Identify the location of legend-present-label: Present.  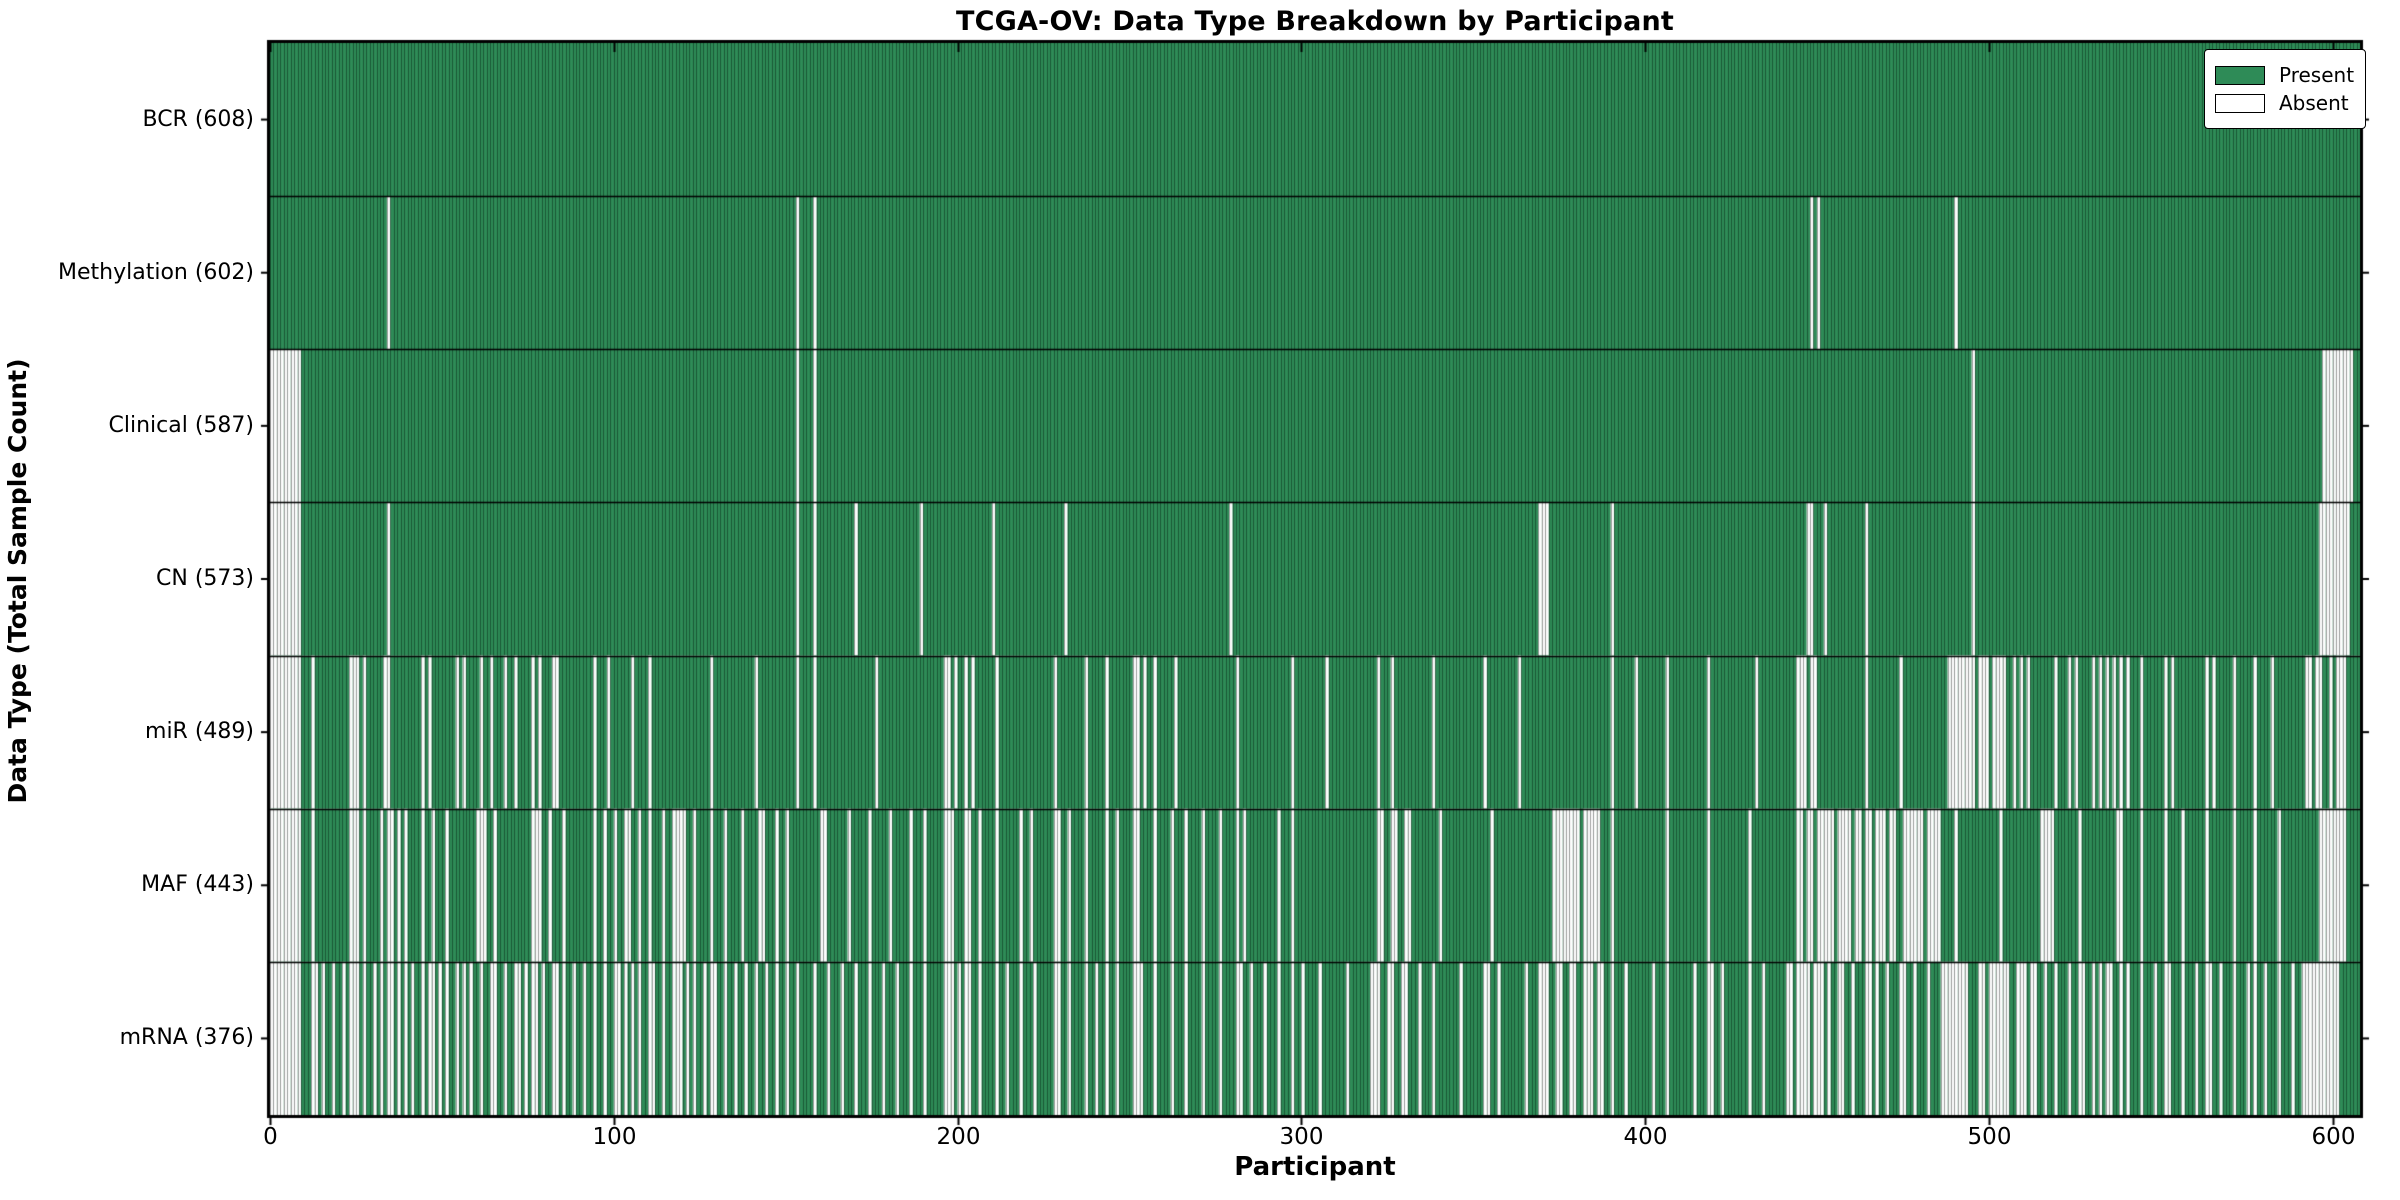
(2317, 75).